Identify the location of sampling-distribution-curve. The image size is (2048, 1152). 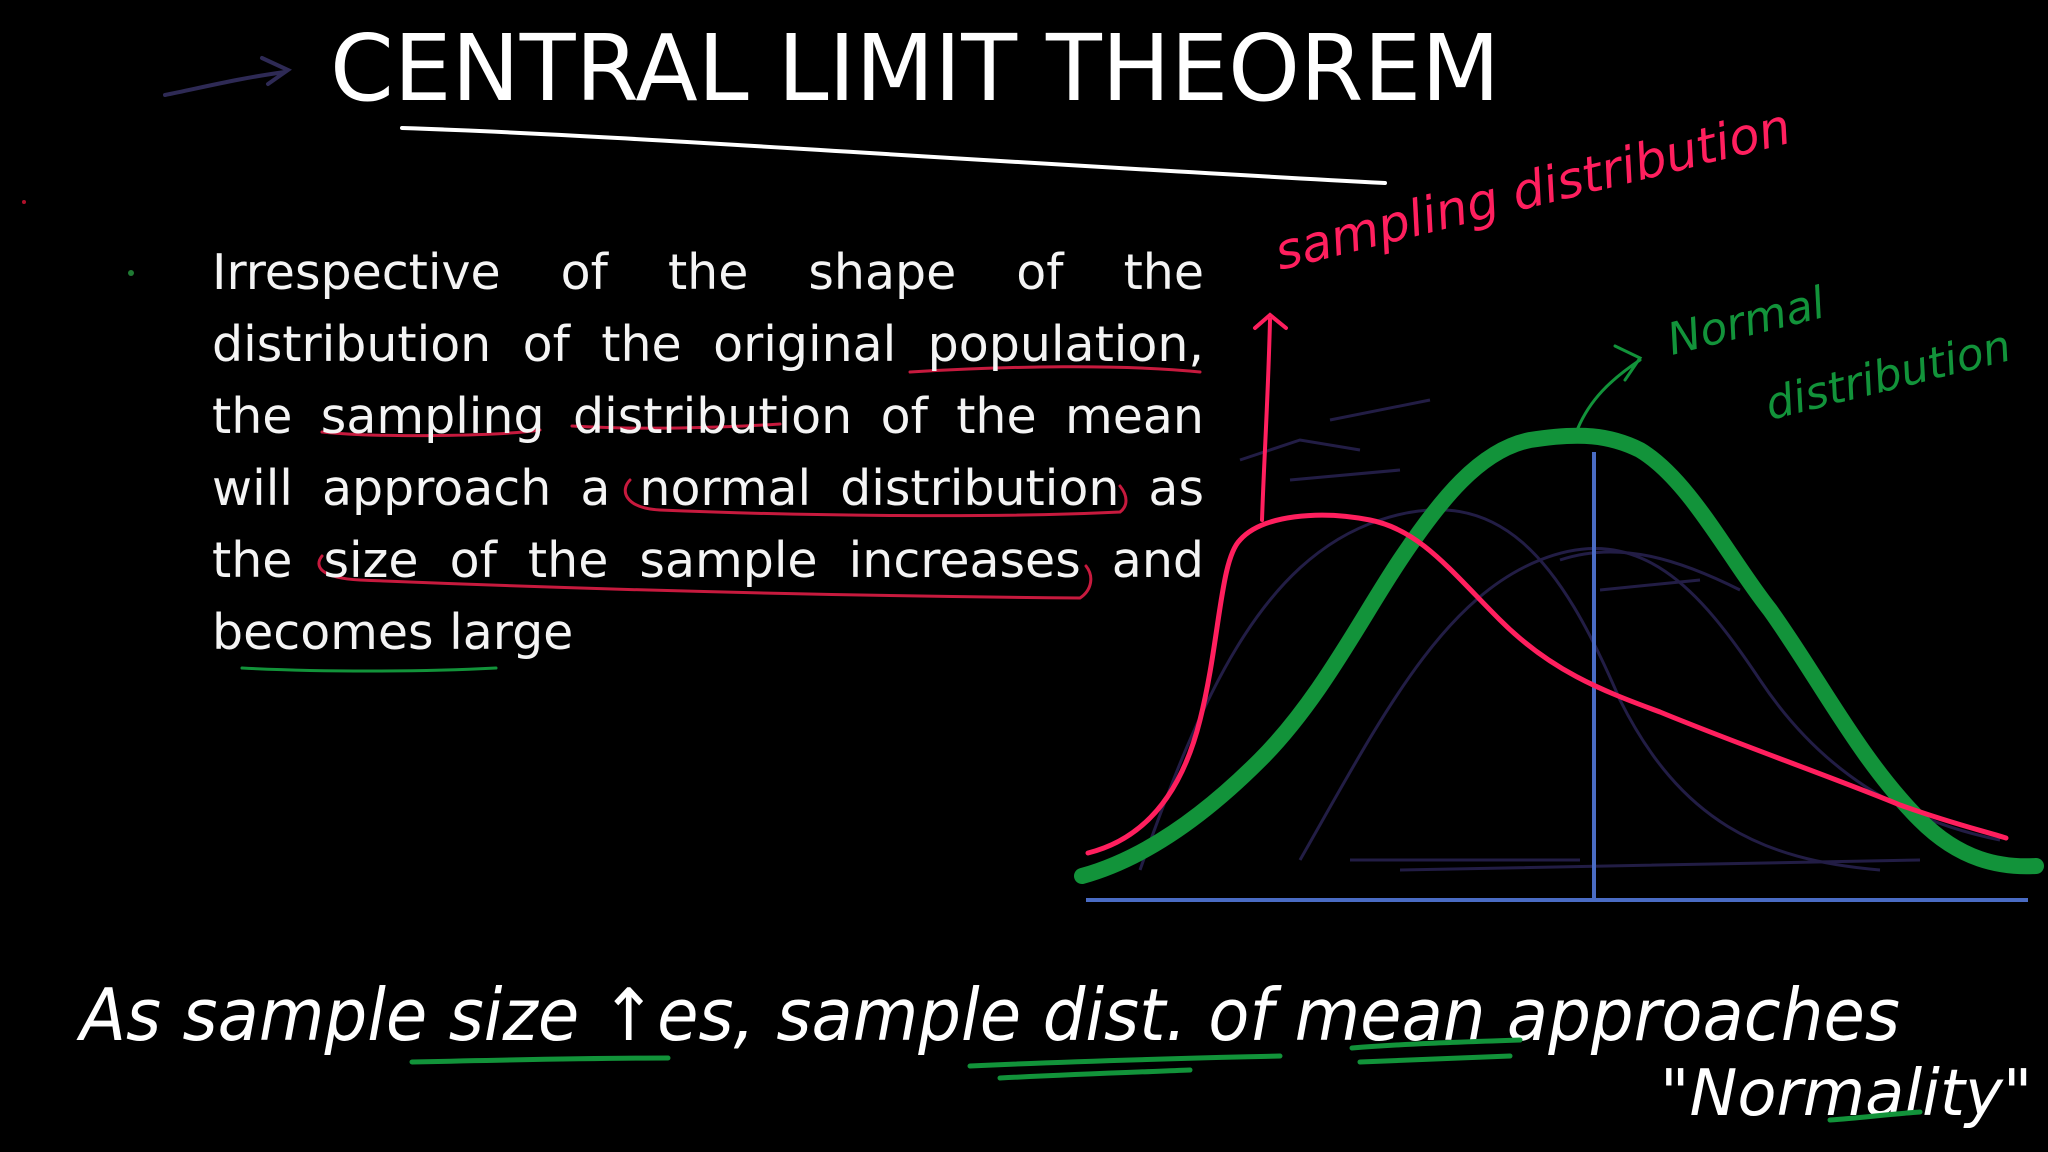
(1547, 684).